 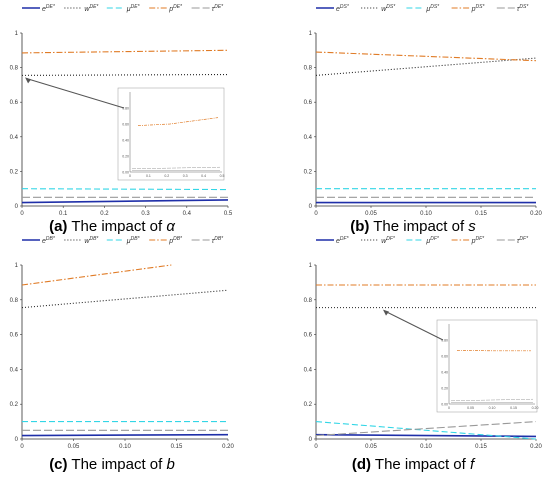 What do you see at coordinates (49, 240) in the screenshot?
I see `legend-label: eDB*` at bounding box center [49, 240].